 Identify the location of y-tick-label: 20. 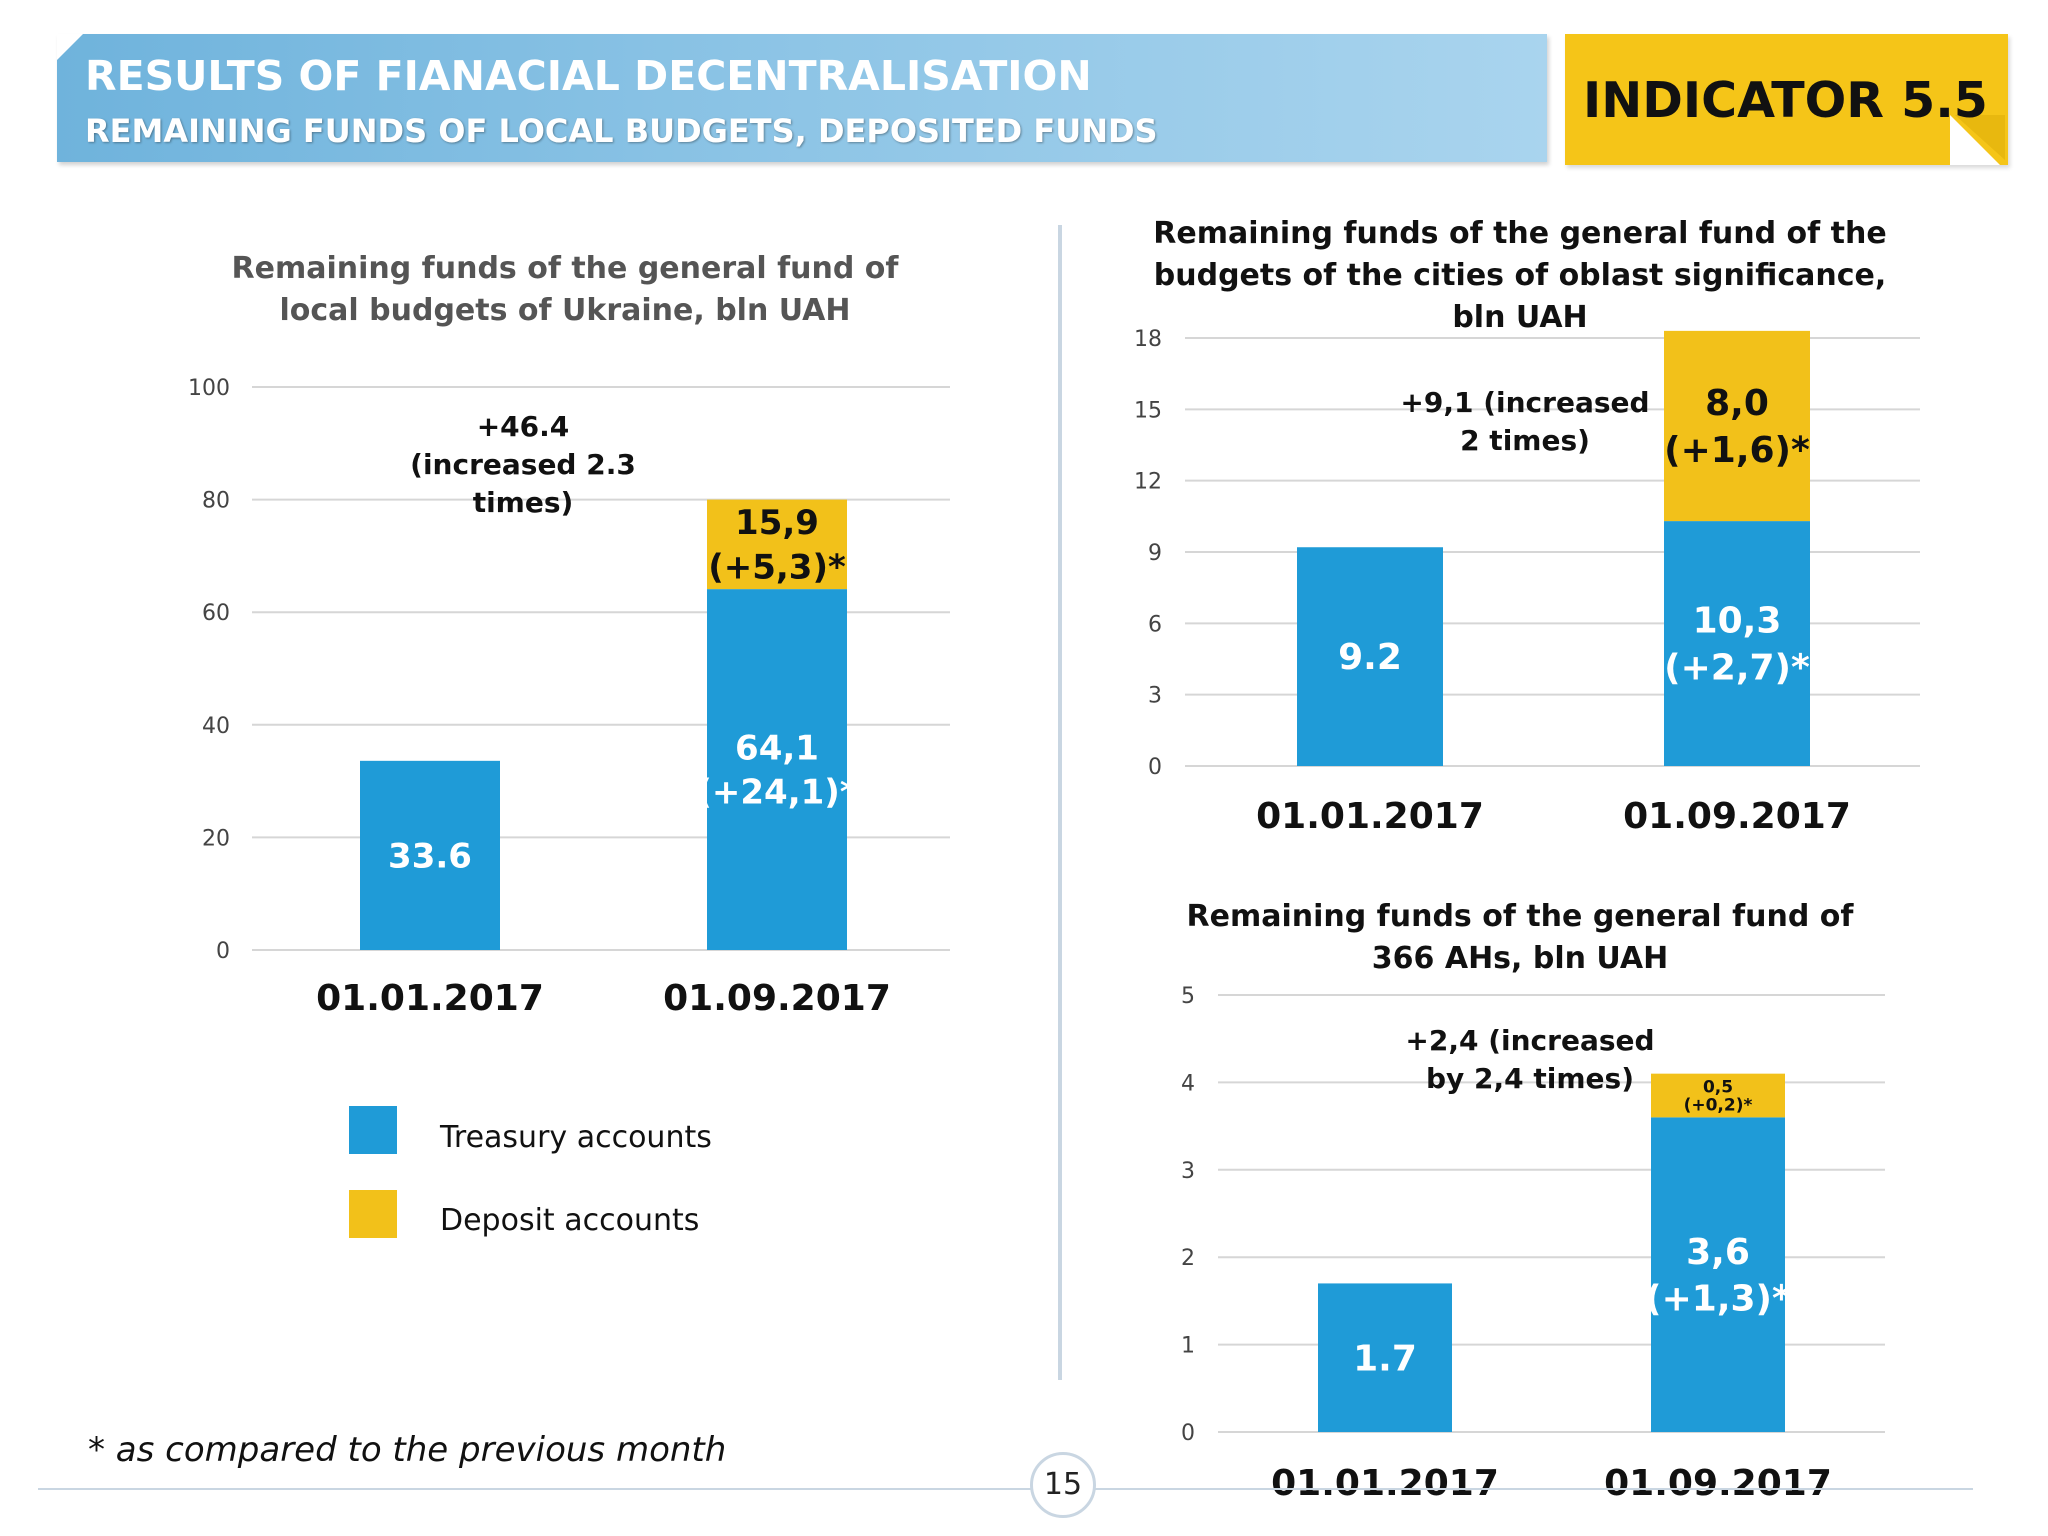
(216, 838).